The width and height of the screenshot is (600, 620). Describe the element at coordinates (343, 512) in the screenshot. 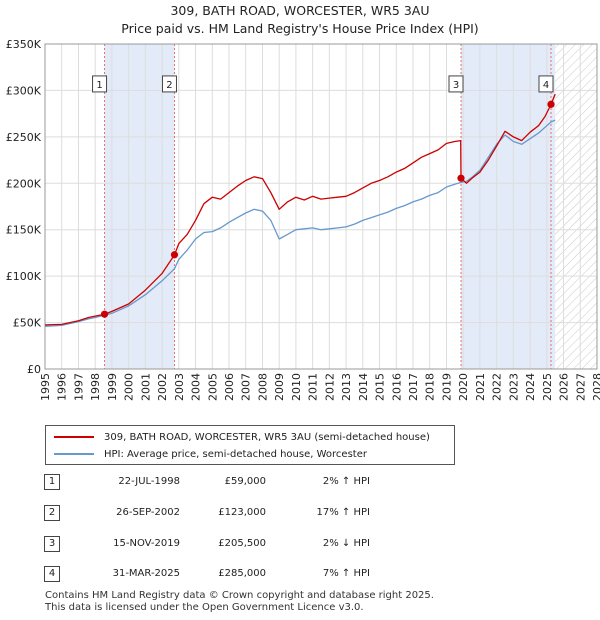

I see `transaction-hpi-diff: 17% ↑ HPI` at that location.